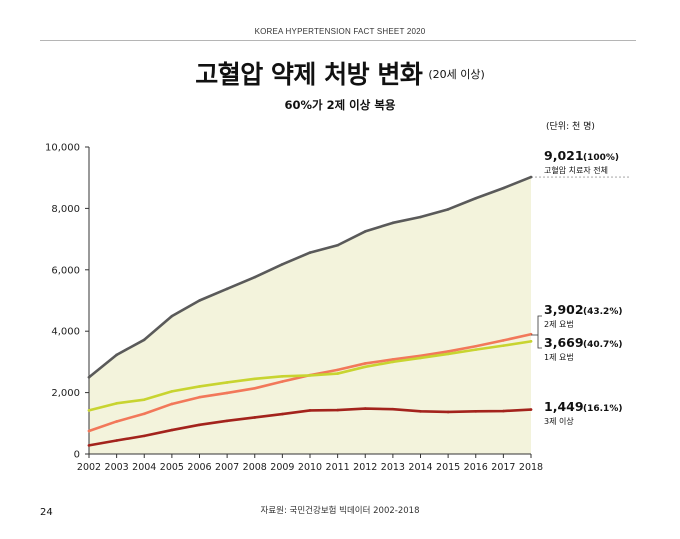 The height and width of the screenshot is (539, 680). I want to click on x-tick-label: 2016, so click(476, 467).